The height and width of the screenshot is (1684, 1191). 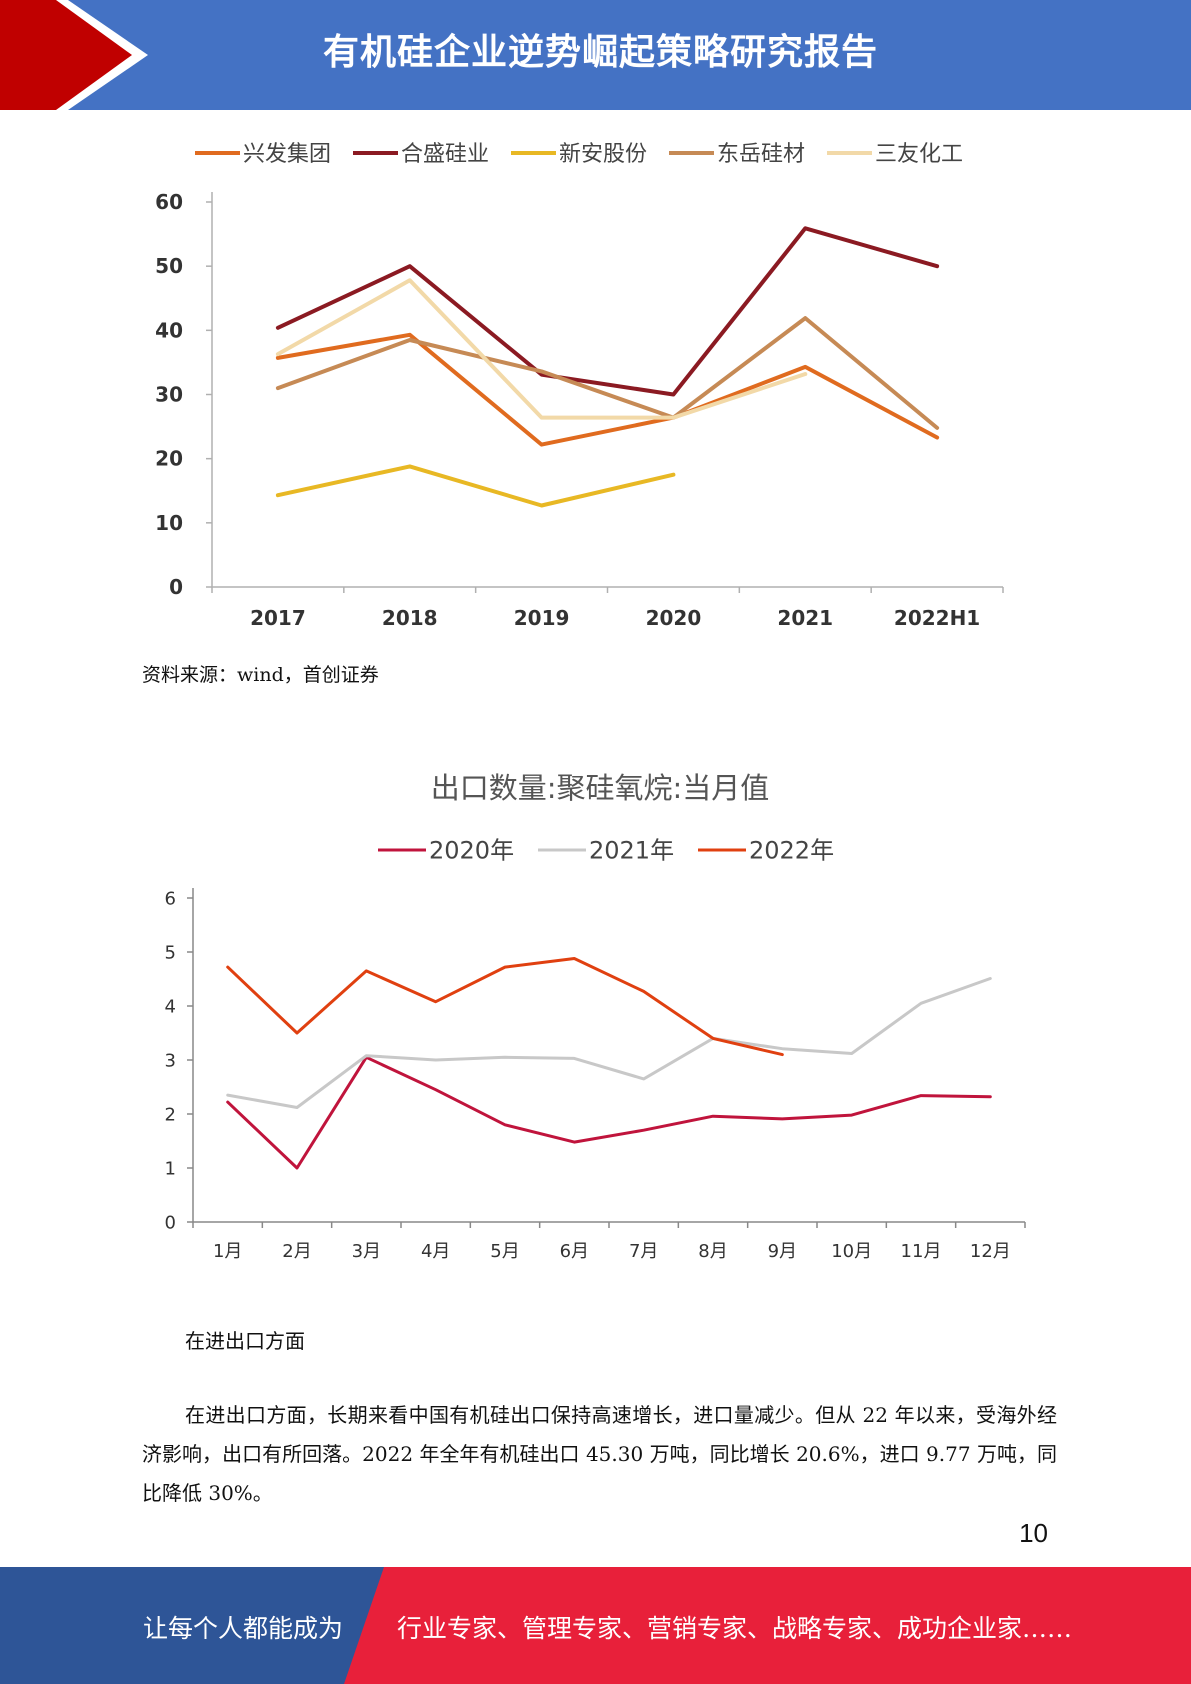 I want to click on y-tick-label: 3, so click(x=170, y=1060).